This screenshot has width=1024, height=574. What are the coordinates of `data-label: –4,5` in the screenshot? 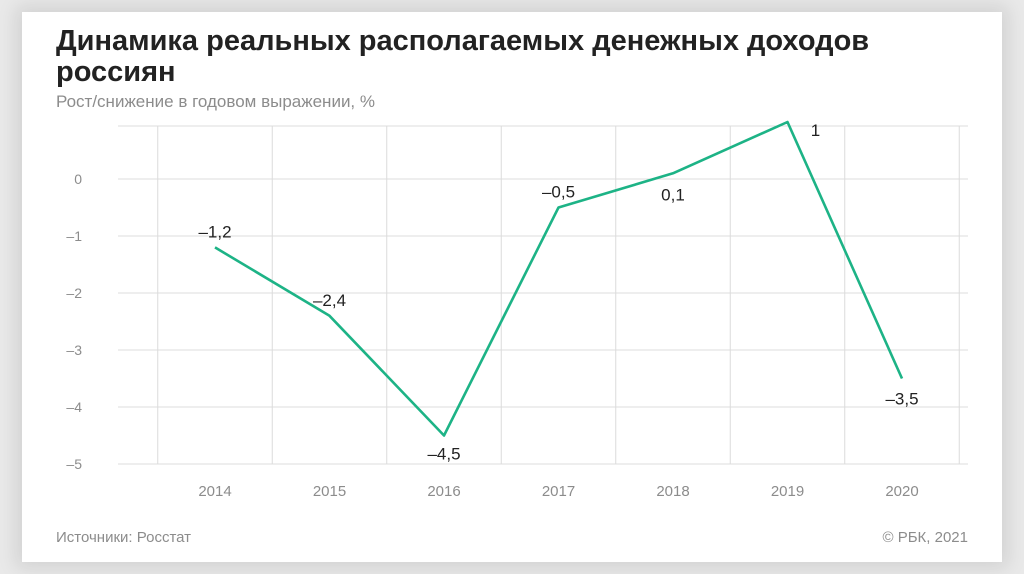 It's located at (443, 454).